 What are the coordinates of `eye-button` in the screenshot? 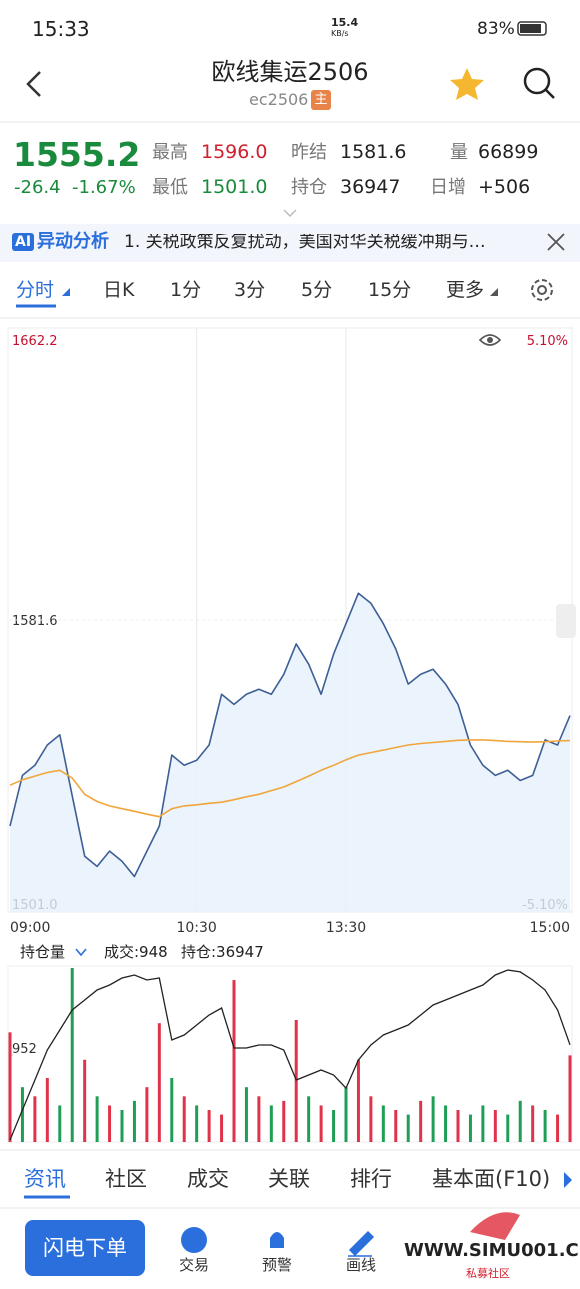 It's located at (490, 340).